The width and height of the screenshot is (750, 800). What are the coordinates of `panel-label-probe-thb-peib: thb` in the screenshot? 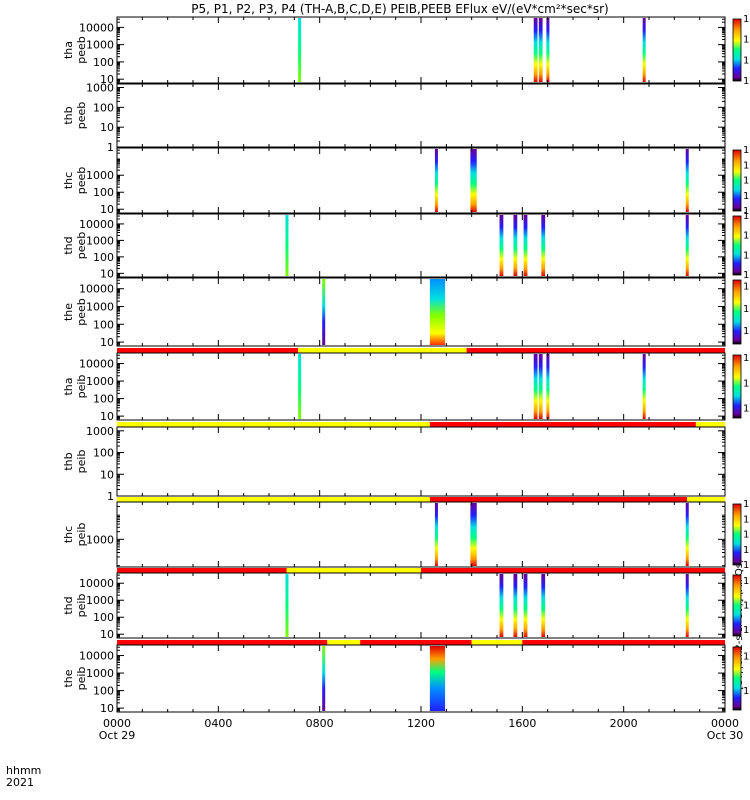 It's located at (68, 461).